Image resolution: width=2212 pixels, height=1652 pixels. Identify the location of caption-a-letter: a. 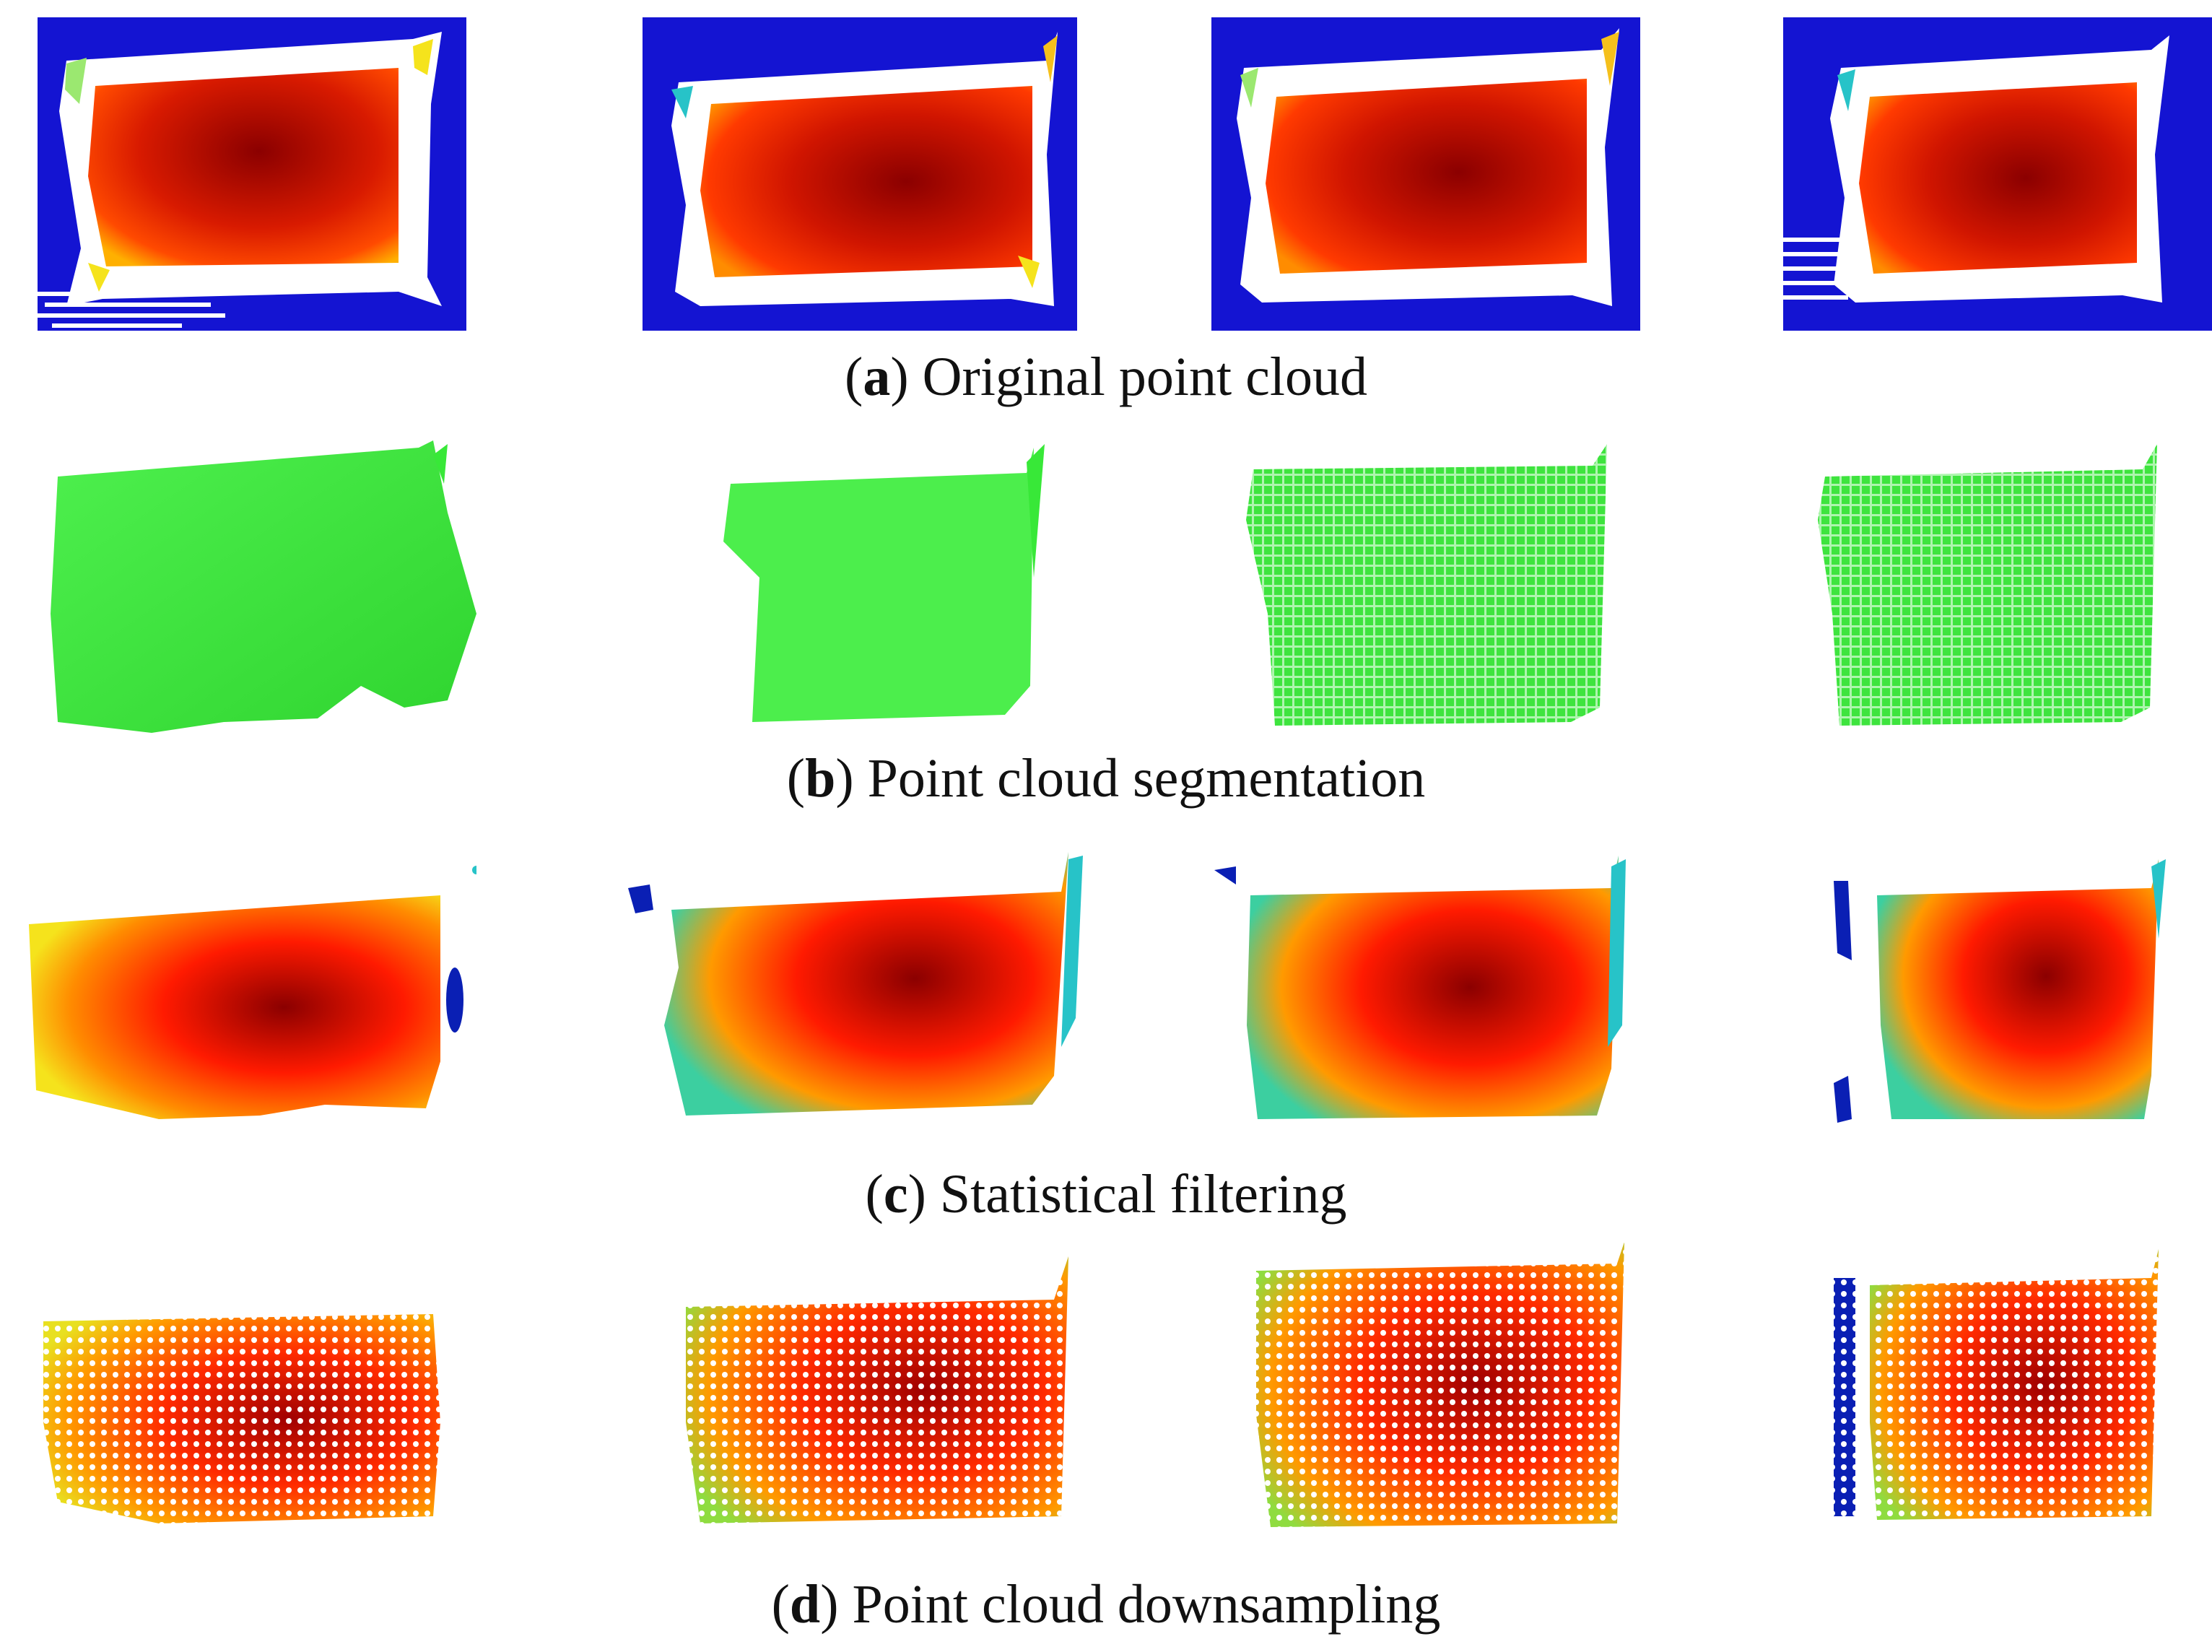
(877, 377).